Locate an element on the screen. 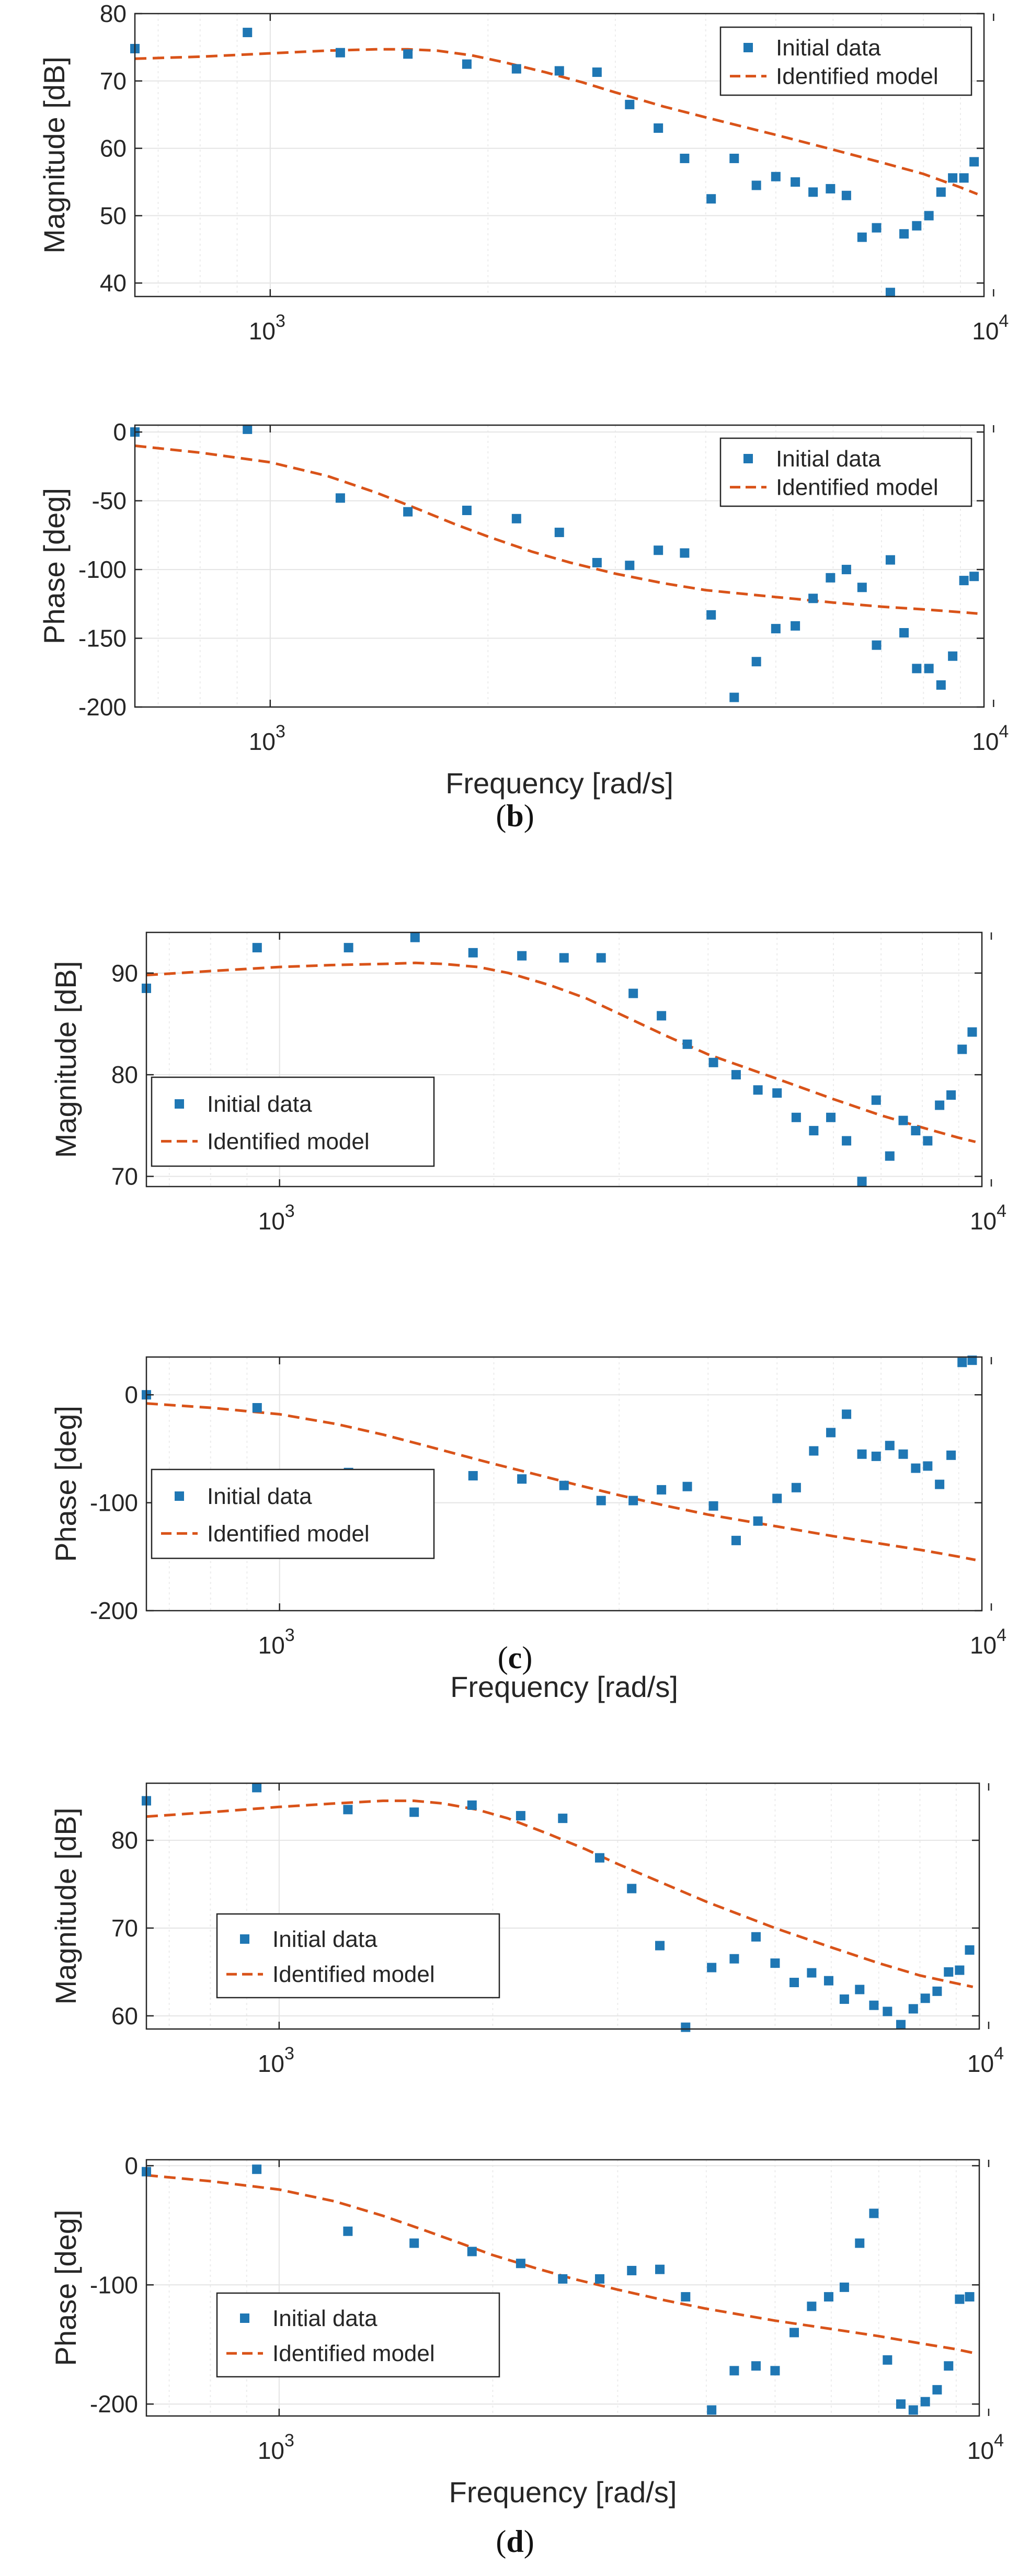 The width and height of the screenshot is (1030, 2576). y-tick-label: 80 is located at coordinates (114, 14).